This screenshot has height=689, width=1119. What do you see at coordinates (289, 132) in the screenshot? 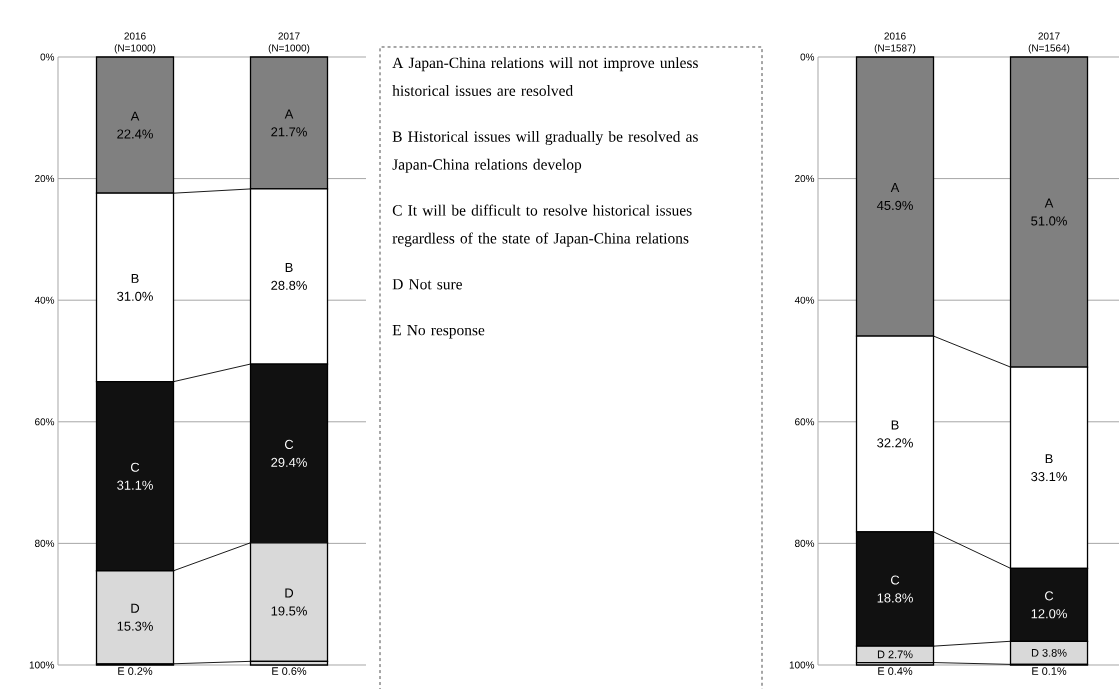
I see `data-label: 21.7%` at bounding box center [289, 132].